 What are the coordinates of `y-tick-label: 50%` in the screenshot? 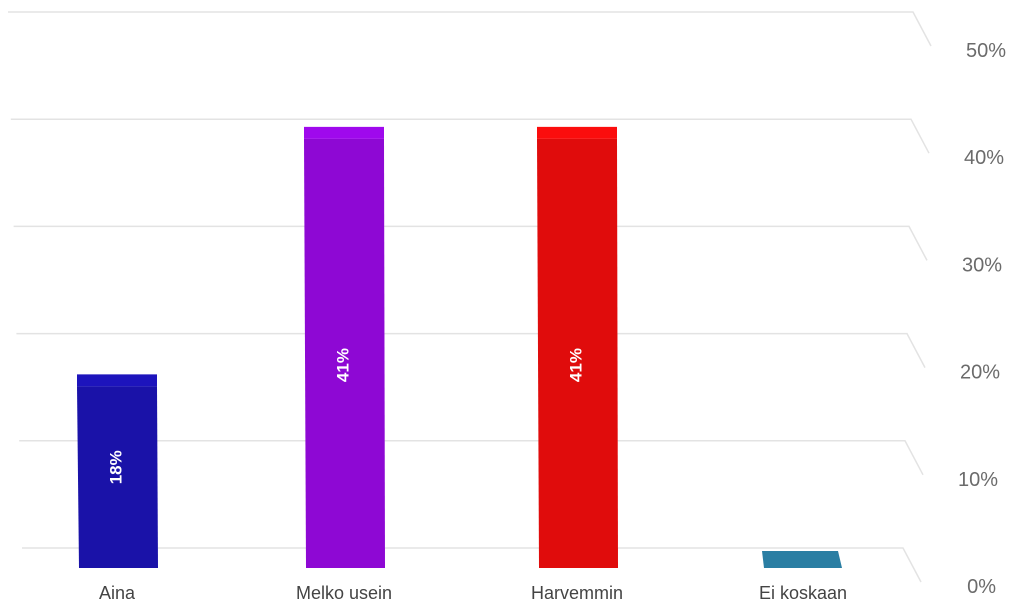 It's located at (986, 51).